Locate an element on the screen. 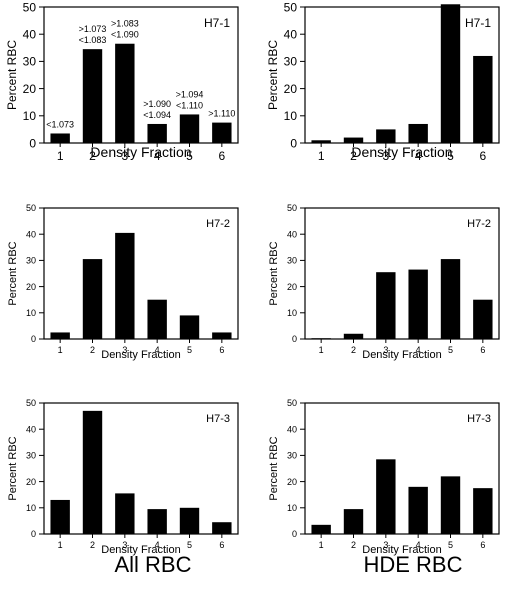 This screenshot has height=607, width=520. bar-density-label: >1.094 is located at coordinates (190, 94).